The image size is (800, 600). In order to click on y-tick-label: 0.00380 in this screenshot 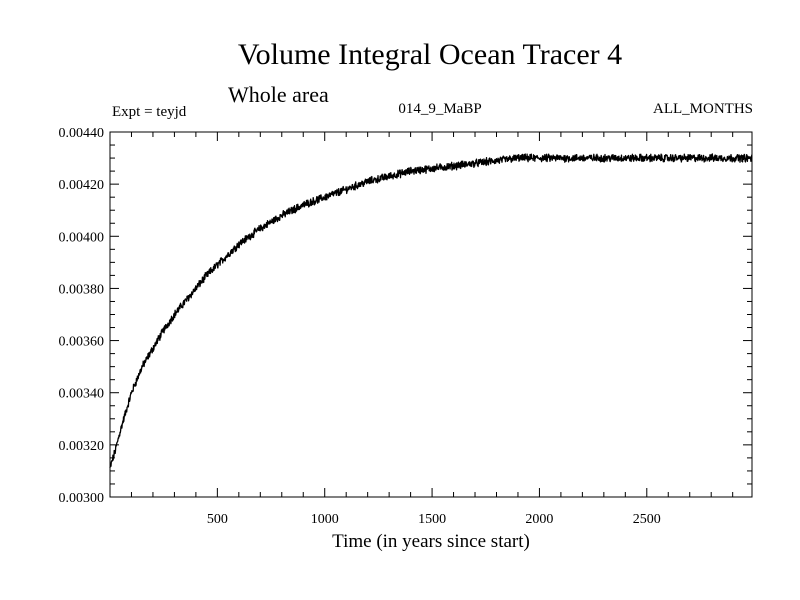, I will do `click(82, 289)`.